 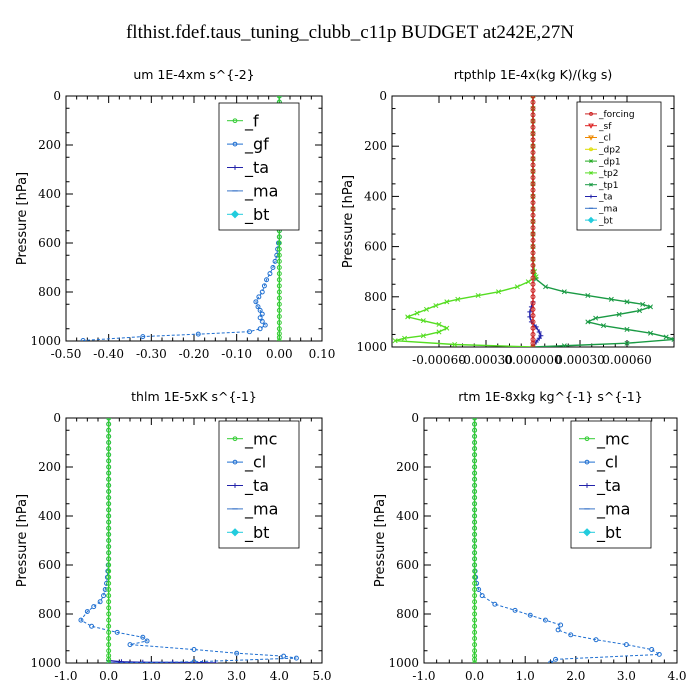 I want to click on y-axis-label: Pressure [hPa], so click(x=380, y=540).